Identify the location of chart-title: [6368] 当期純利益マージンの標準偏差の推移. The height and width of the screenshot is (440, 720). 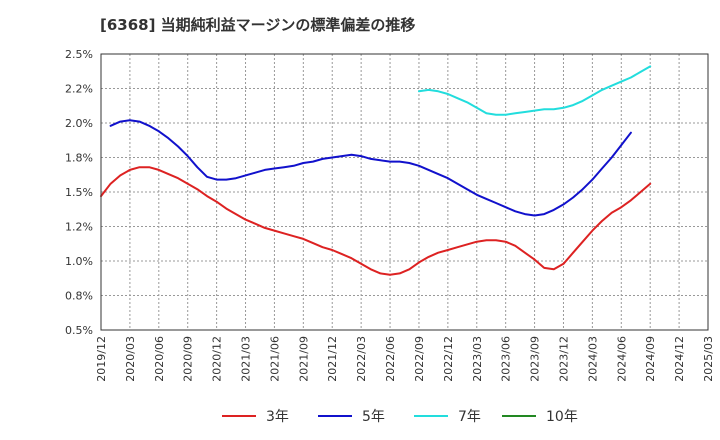
(258, 25).